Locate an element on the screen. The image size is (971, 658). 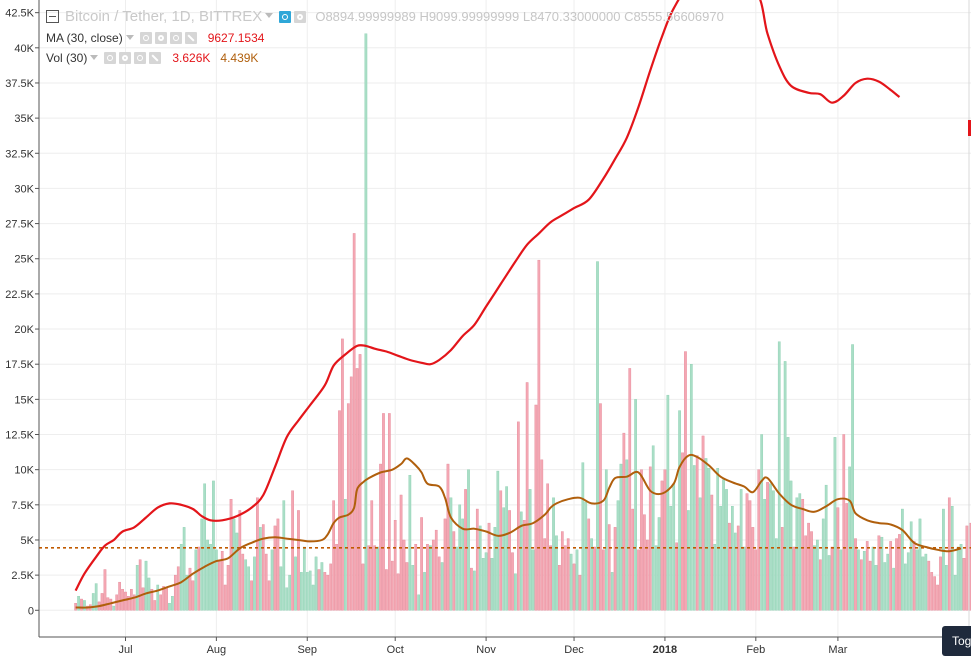
collapse-icon is located at coordinates (52, 16).